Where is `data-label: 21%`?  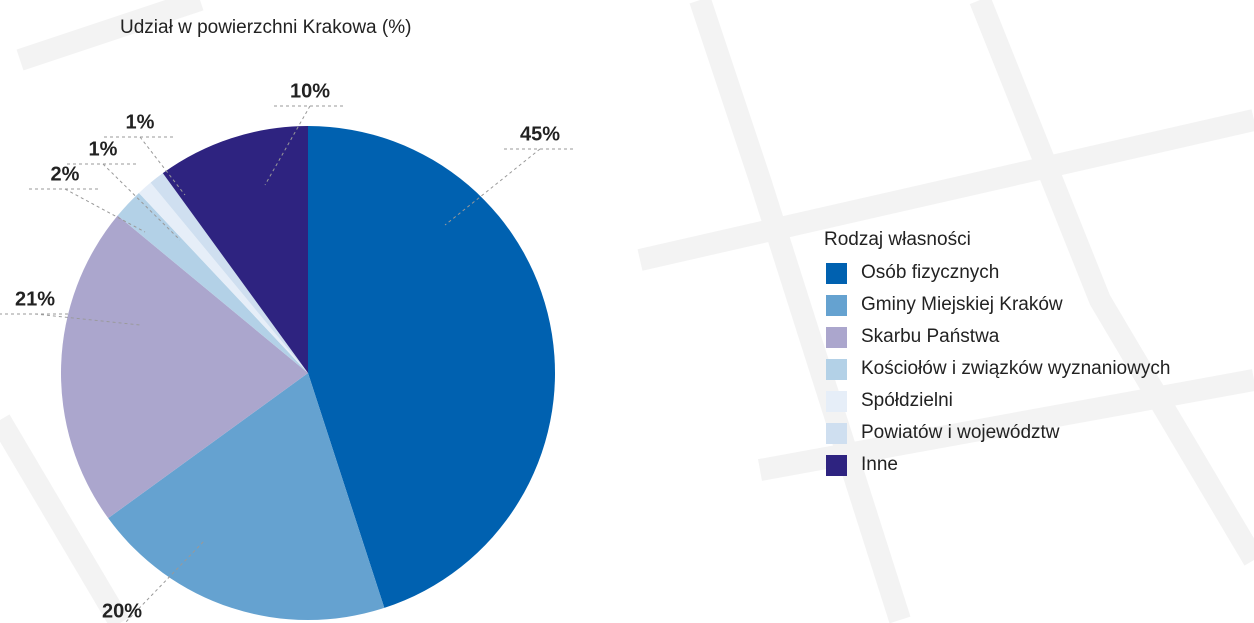 data-label: 21% is located at coordinates (35, 299).